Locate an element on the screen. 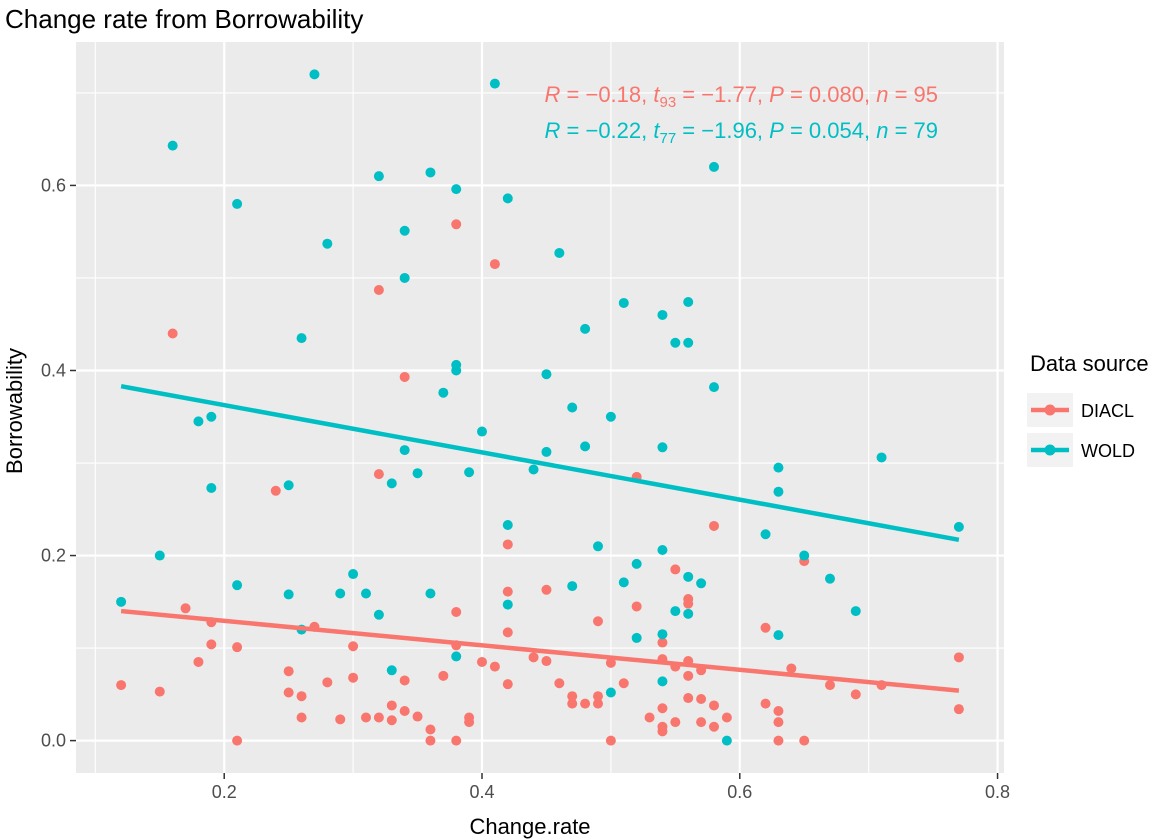  chart-title: Change rate from Borrowability is located at coordinates (184, 19).